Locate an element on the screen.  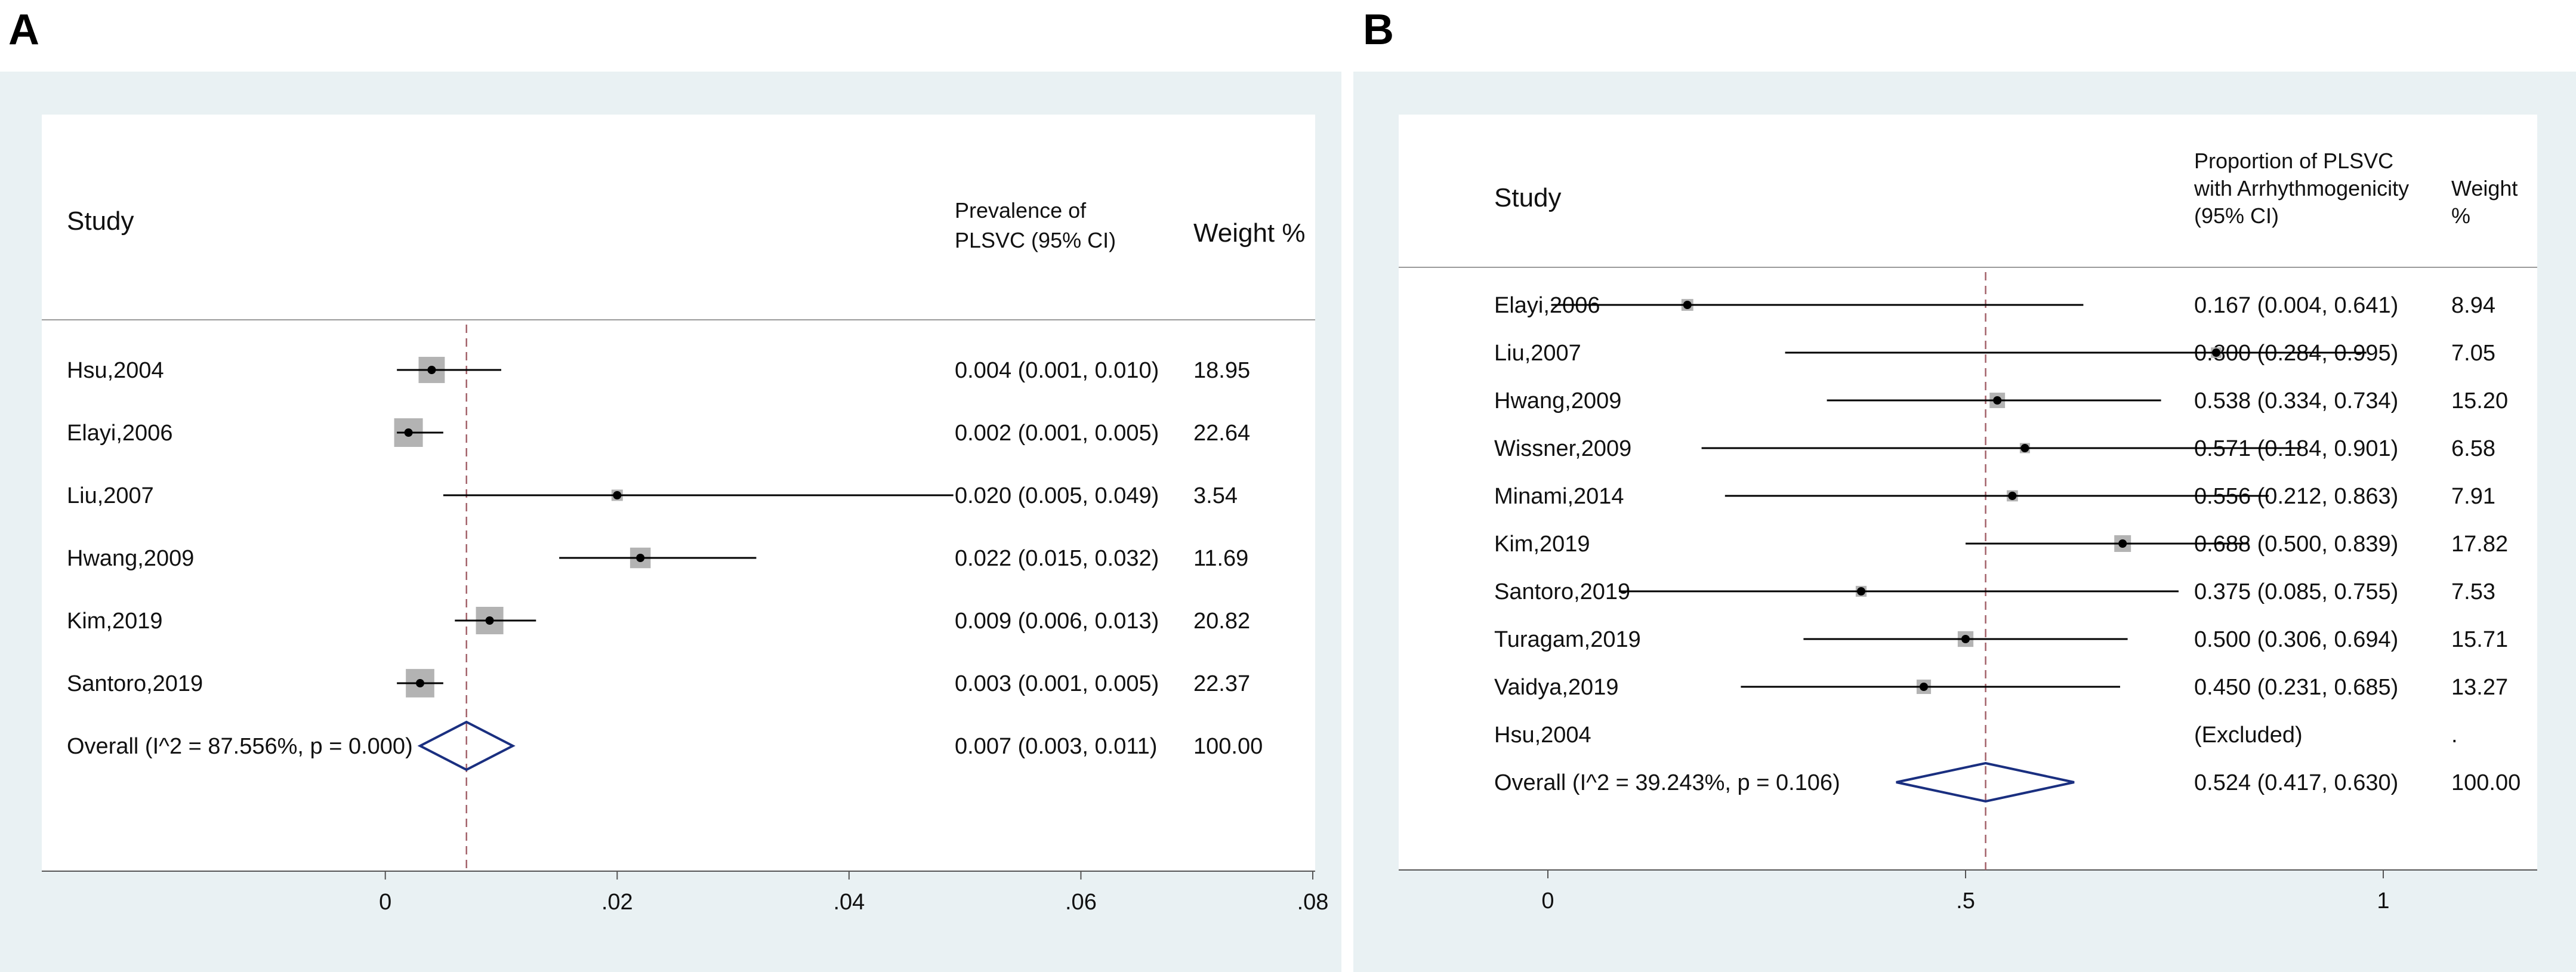
study-weight: 11.69 is located at coordinates (1220, 558).